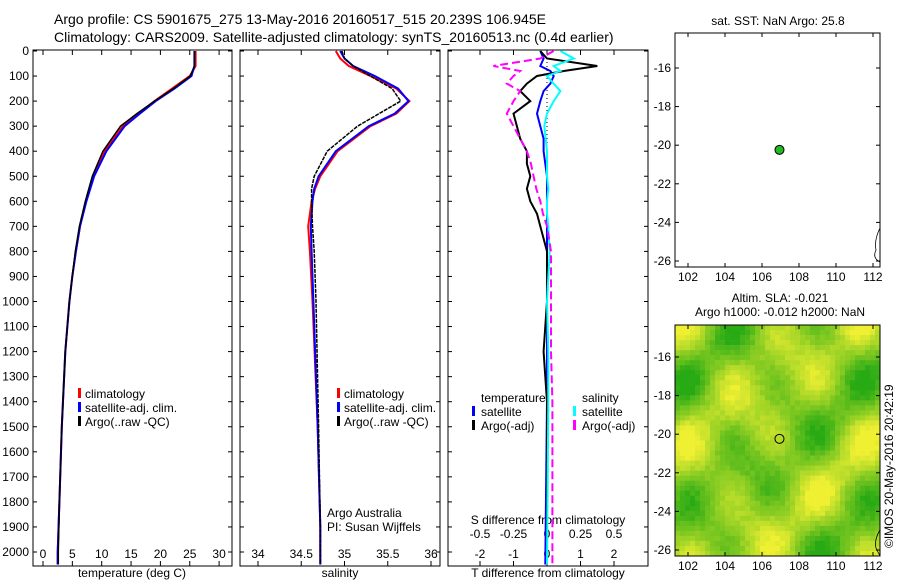  I want to click on lon-tick-label: 112, so click(872, 277).